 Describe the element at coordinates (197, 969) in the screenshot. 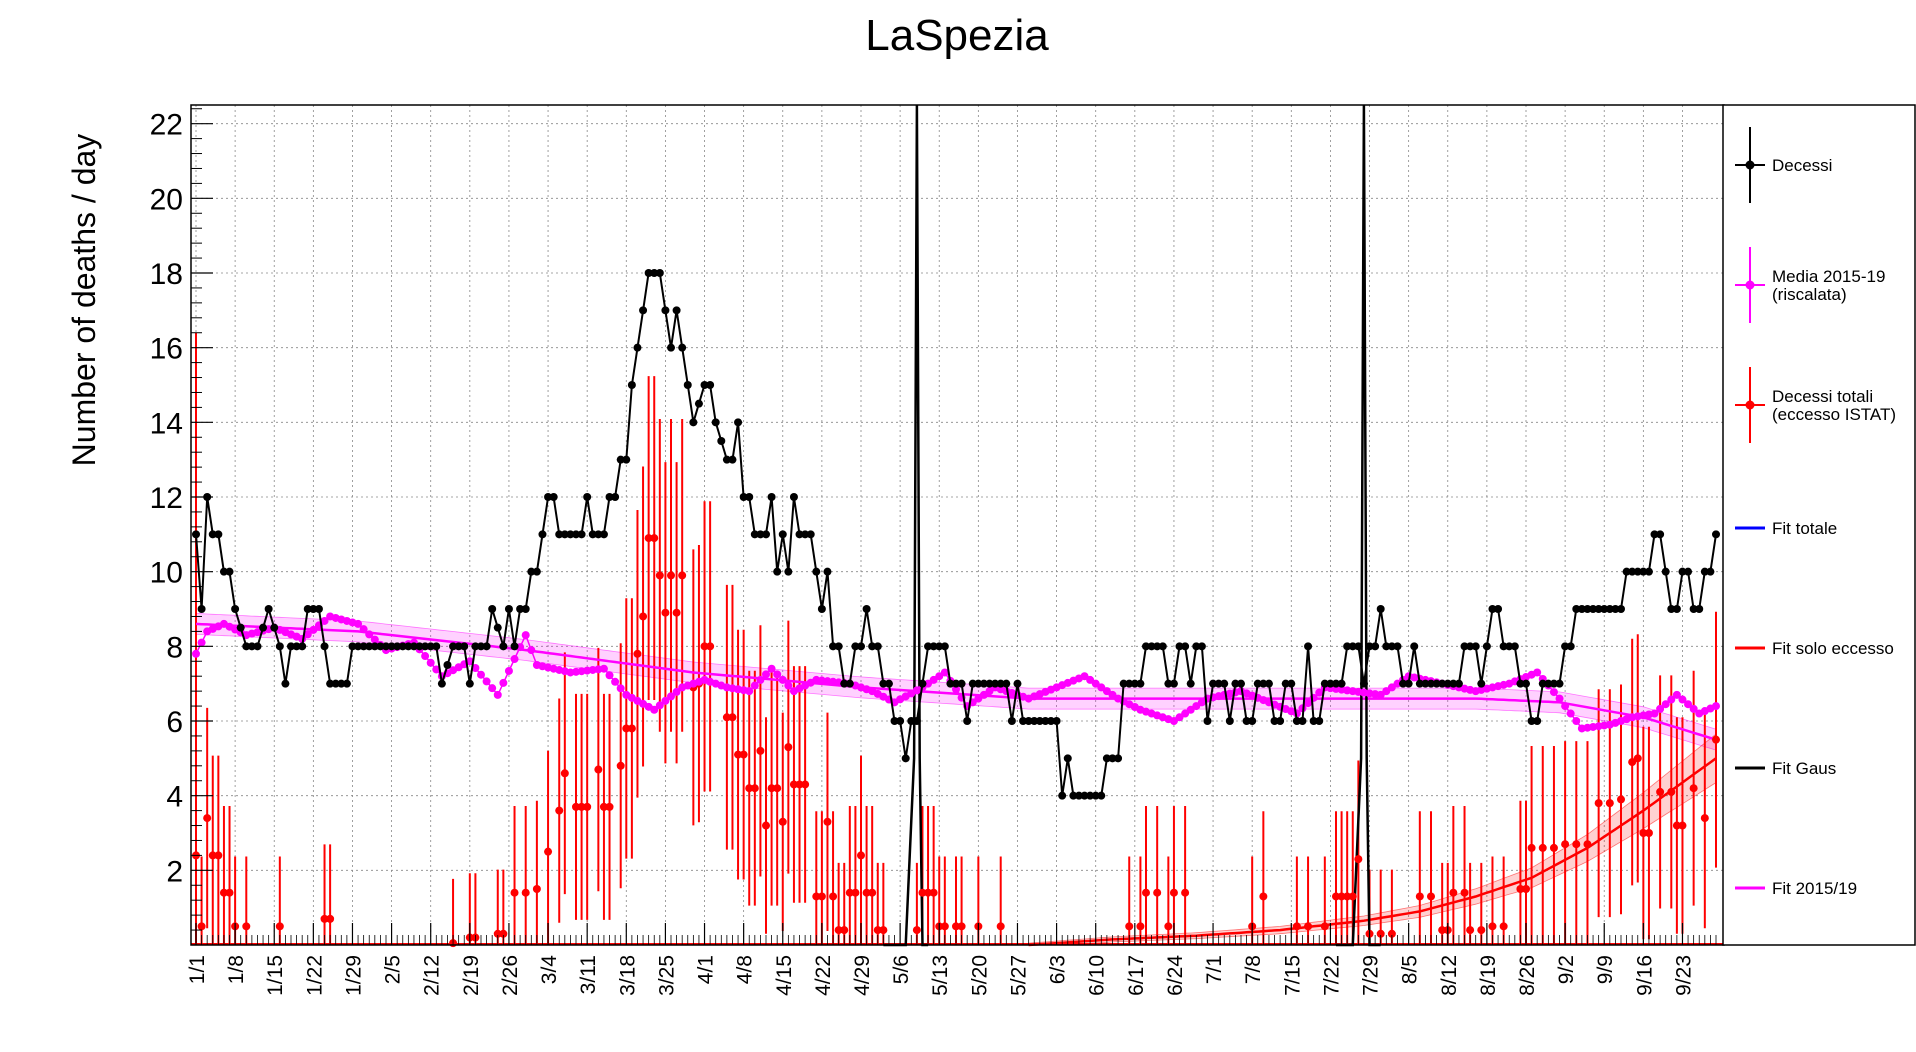

I see `x-tick-label: 1/1` at that location.